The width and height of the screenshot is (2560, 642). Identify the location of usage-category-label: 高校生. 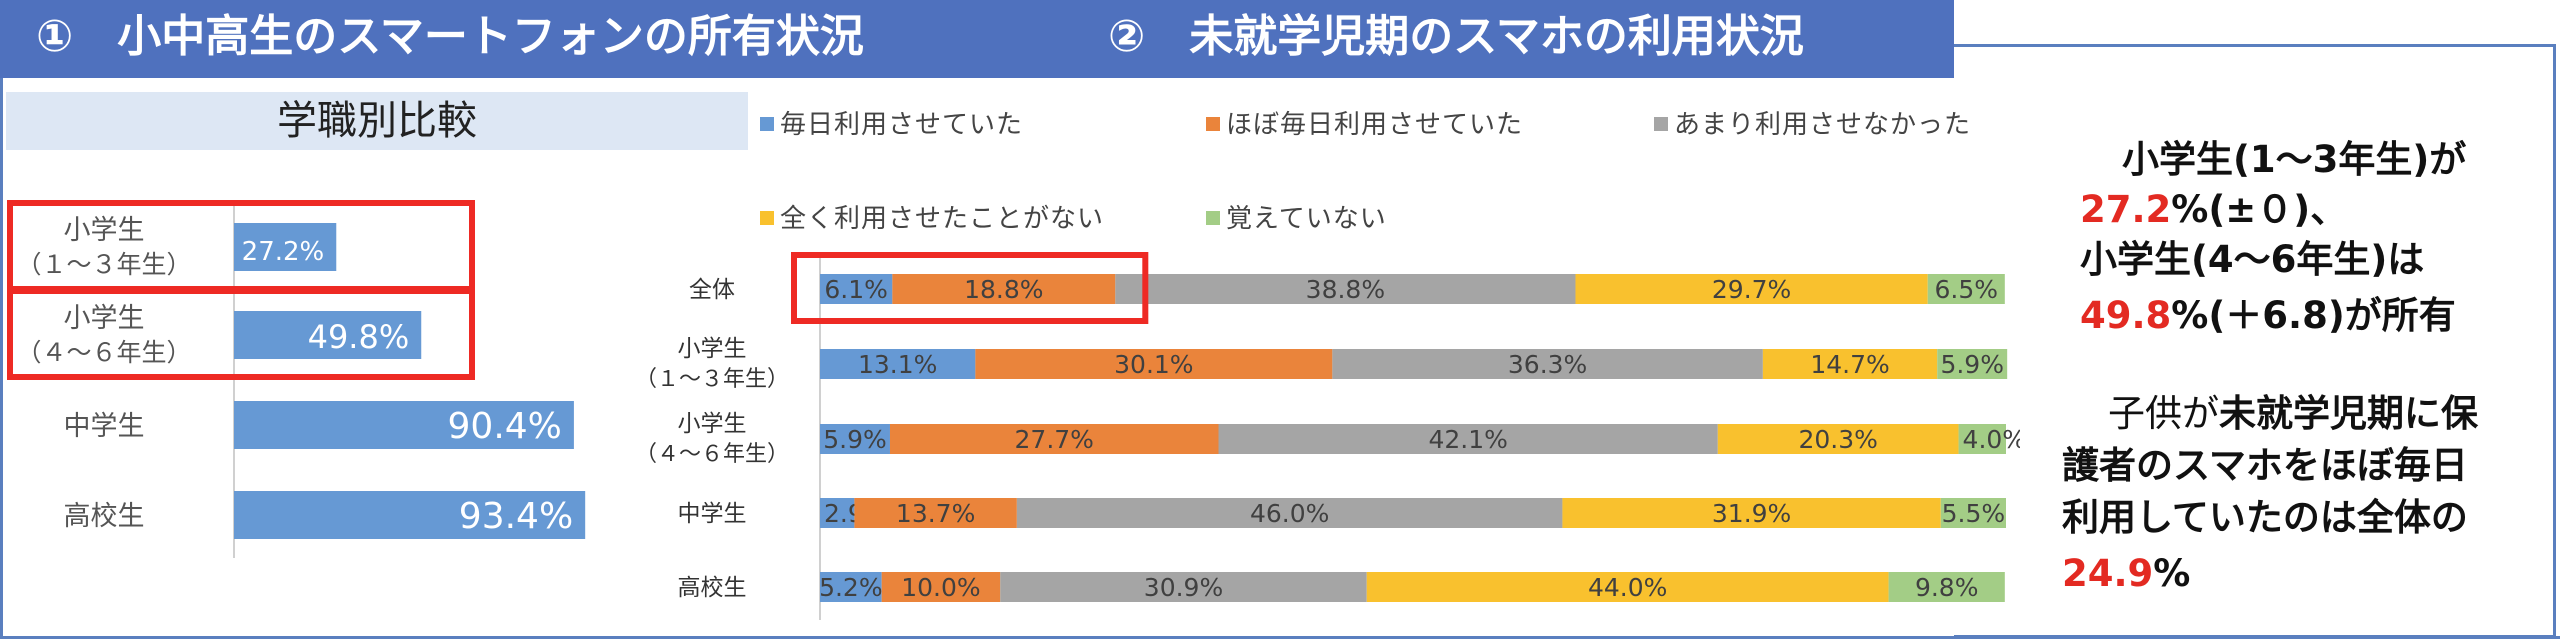
(712, 588).